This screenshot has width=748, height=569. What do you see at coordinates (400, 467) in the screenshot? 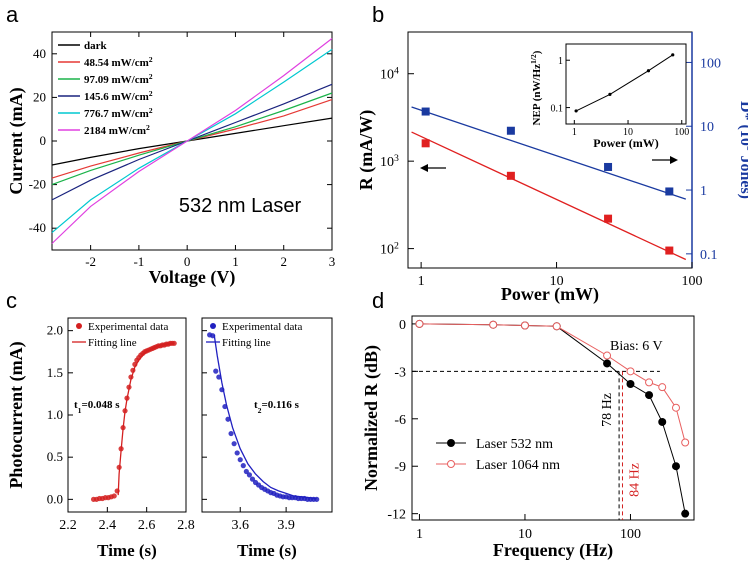
I see `y-tick-label-d: -9` at bounding box center [400, 467].